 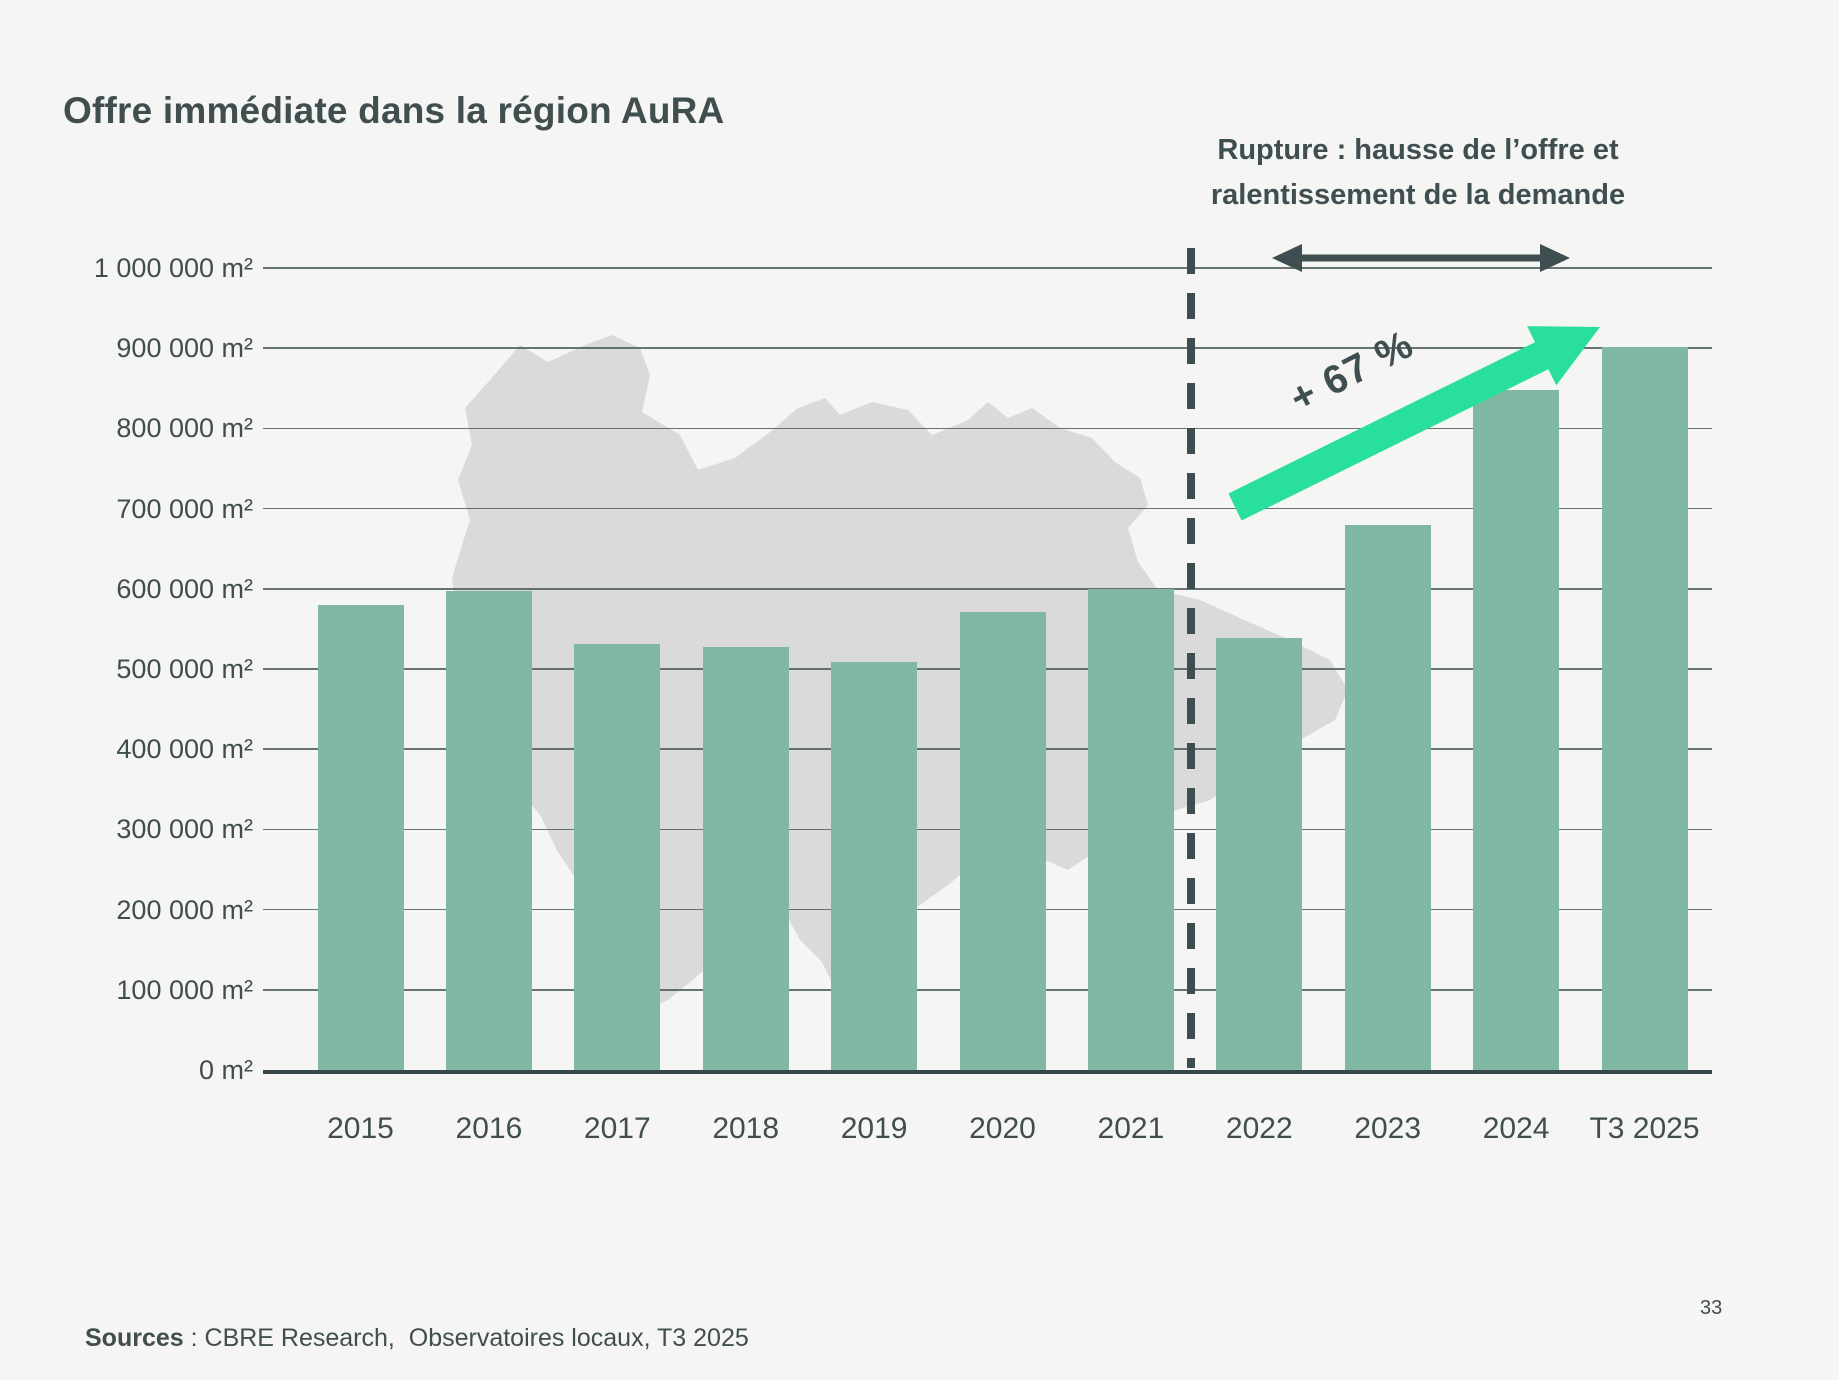 I want to click on chart-title: Offre immédiate dans la région AuRA, so click(x=394, y=110).